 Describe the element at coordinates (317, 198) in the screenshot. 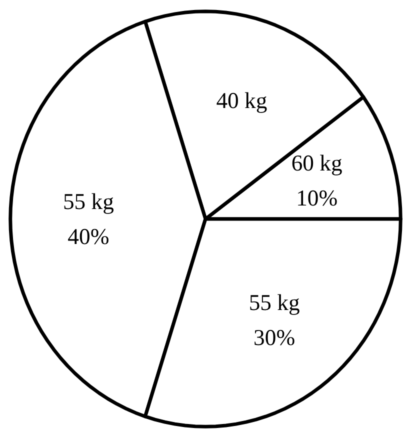

I see `data-label: 10%` at that location.